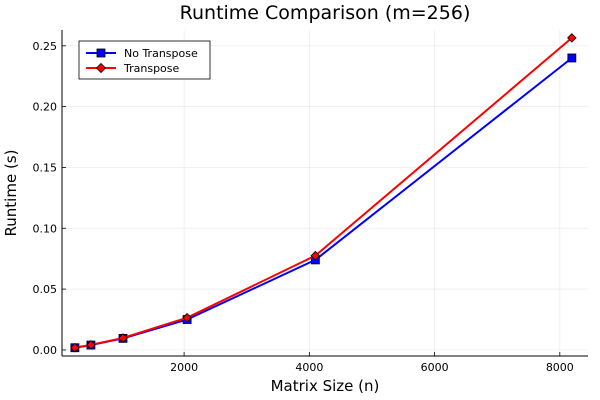 The image size is (600, 400). What do you see at coordinates (45, 46) in the screenshot?
I see `y-tick-label: 0.25` at bounding box center [45, 46].